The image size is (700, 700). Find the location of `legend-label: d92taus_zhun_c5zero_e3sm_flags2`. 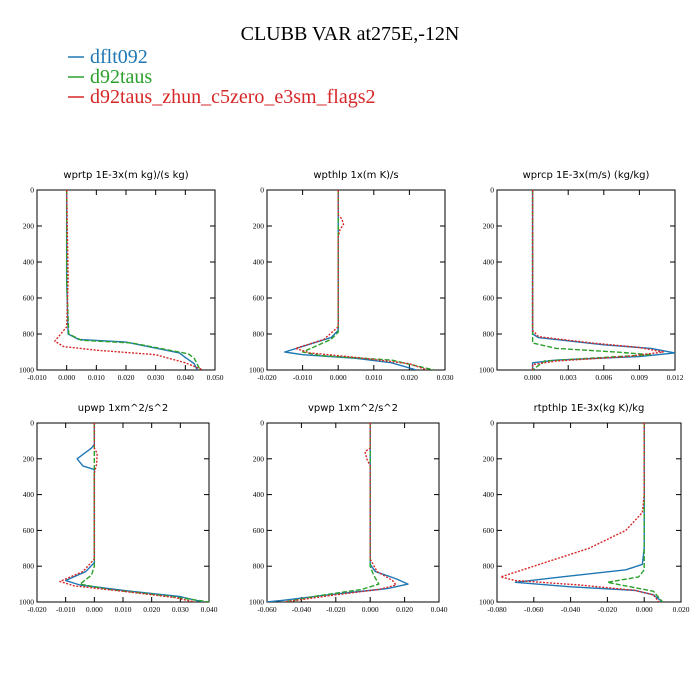

legend-label: d92taus_zhun_c5zero_e3sm_flags2 is located at coordinates (232, 97).